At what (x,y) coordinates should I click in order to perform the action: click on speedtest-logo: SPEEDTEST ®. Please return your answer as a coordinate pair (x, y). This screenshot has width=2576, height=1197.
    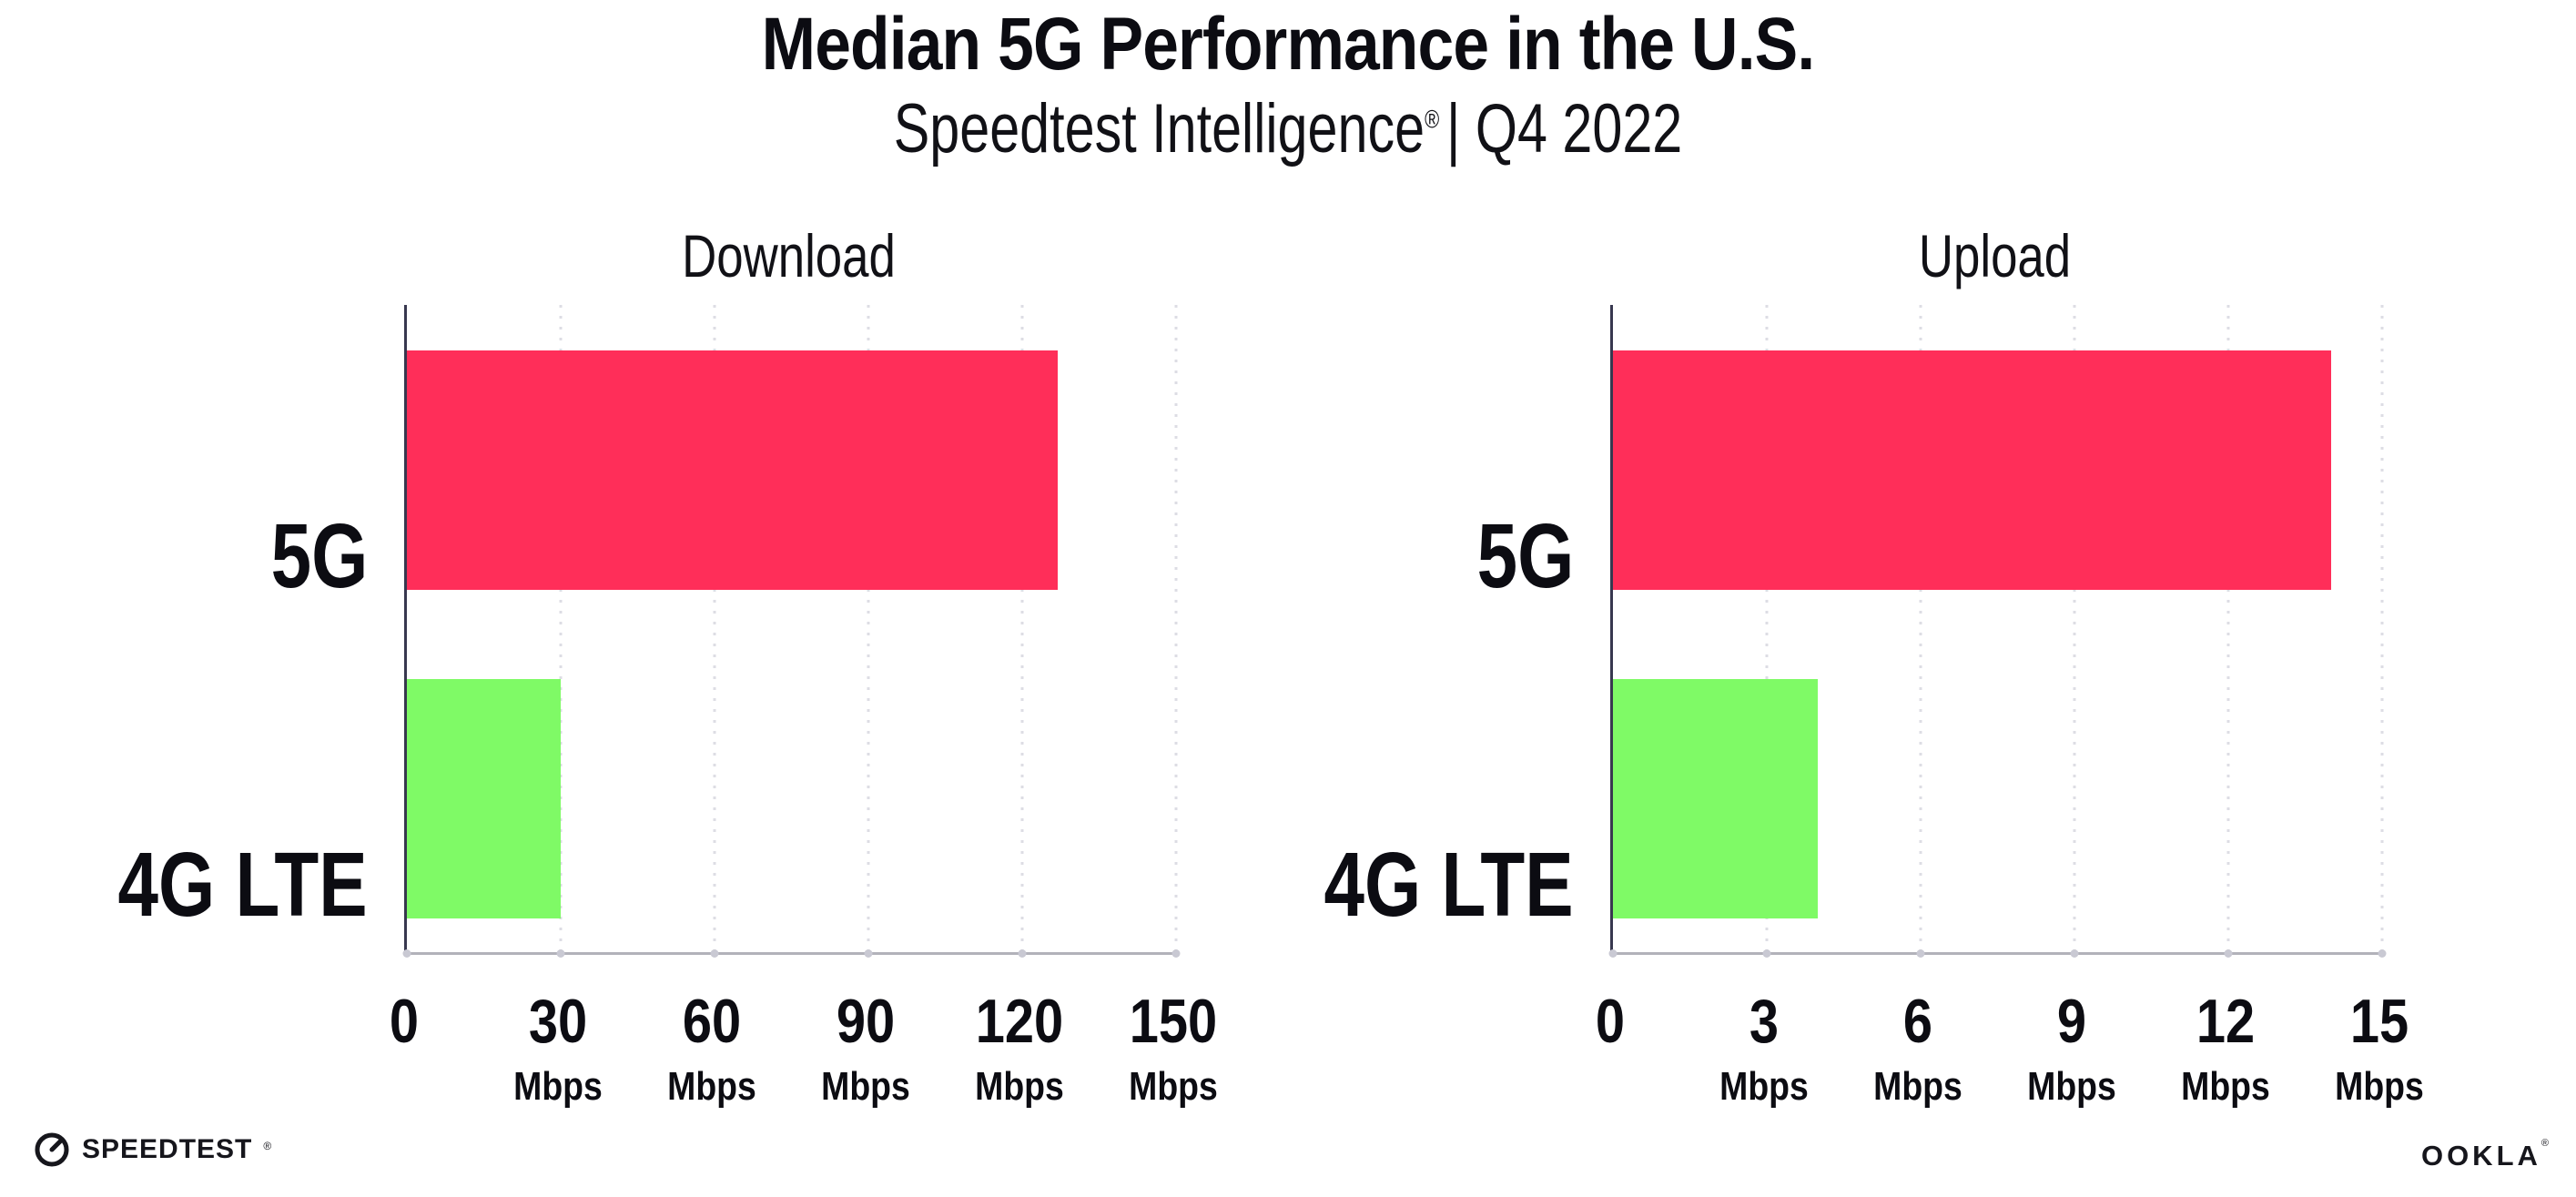
    Looking at the image, I should click on (152, 1150).